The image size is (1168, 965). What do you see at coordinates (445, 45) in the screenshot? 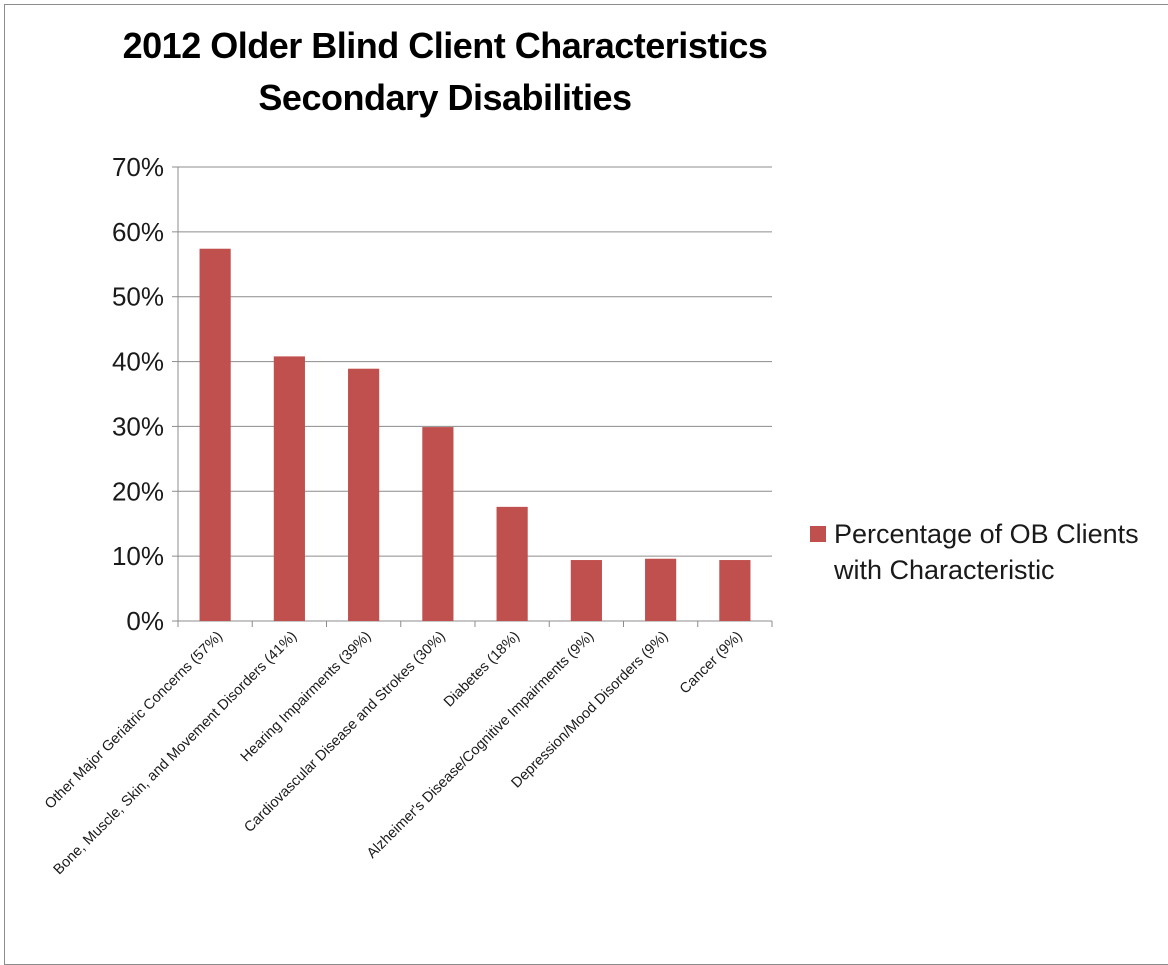
I see `chart-title: 2012 Older Blind Client Characteristics` at bounding box center [445, 45].